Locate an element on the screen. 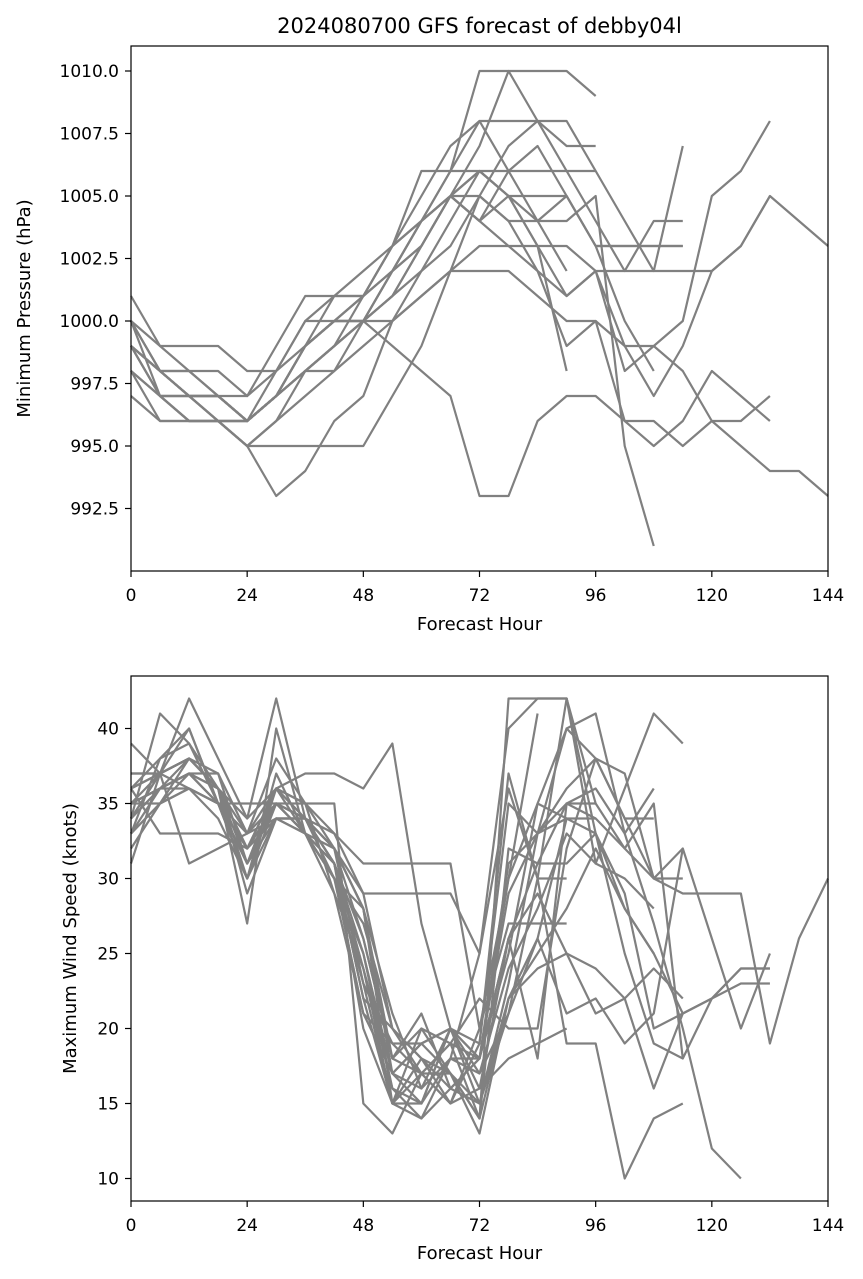 This screenshot has height=1279, width=863. pressure-y-tick-label: 997.5 is located at coordinates (94, 385).